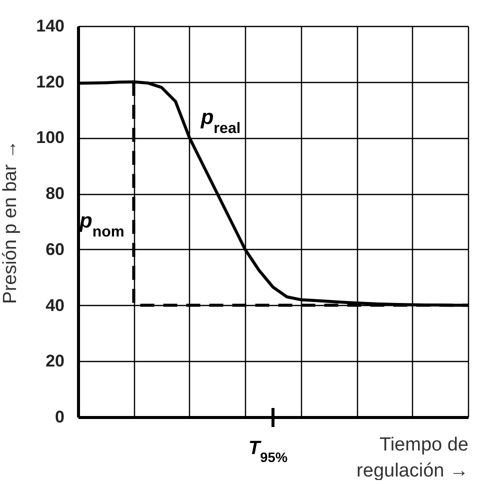 The width and height of the screenshot is (479, 484). I want to click on y-axis-title: Presión p en bar →, so click(11, 222).